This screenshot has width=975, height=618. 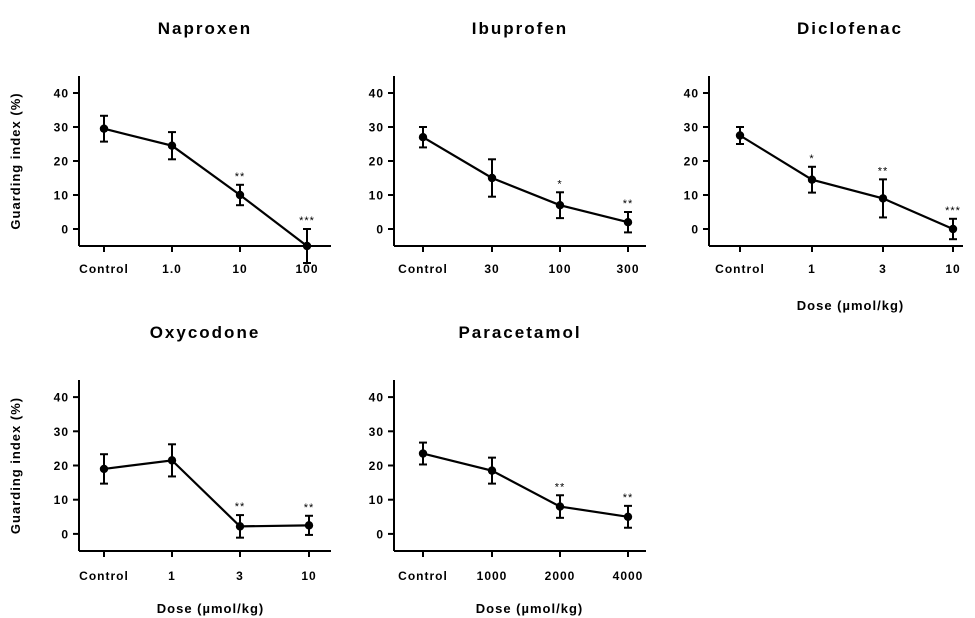 What do you see at coordinates (520, 28) in the screenshot?
I see `chart-title: Ibuprofen` at bounding box center [520, 28].